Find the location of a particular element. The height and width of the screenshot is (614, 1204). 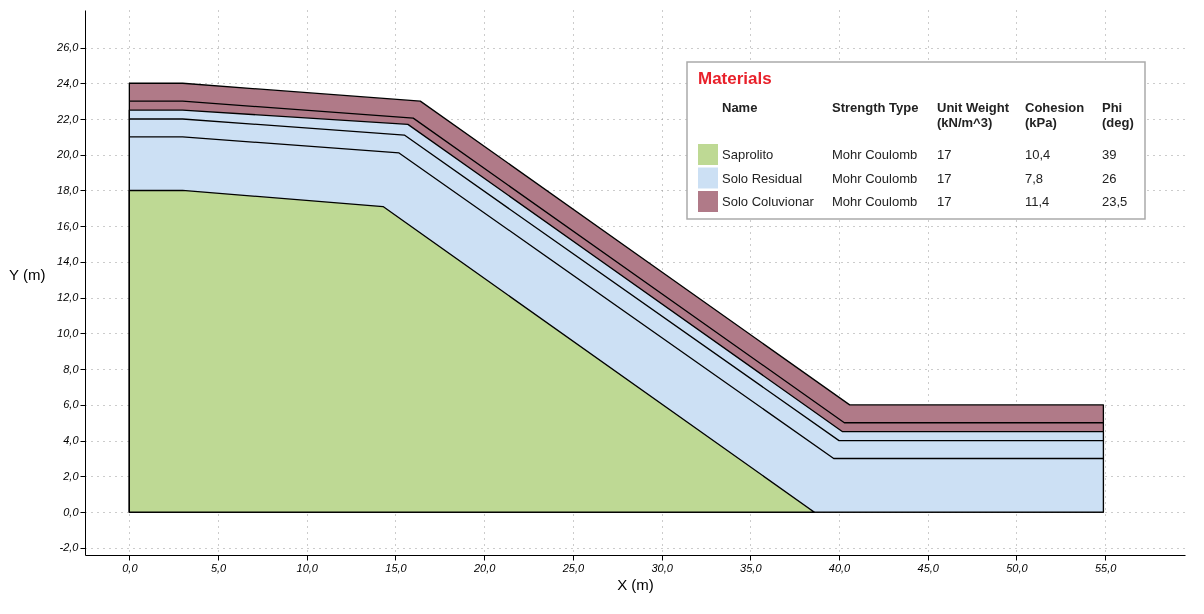

legend-label: Solo Coluvionar is located at coordinates (768, 201).